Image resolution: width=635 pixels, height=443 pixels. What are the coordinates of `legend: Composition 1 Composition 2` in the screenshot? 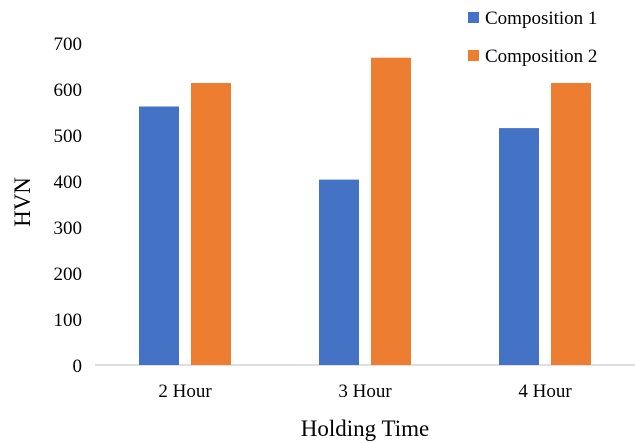 It's located at (532, 37).